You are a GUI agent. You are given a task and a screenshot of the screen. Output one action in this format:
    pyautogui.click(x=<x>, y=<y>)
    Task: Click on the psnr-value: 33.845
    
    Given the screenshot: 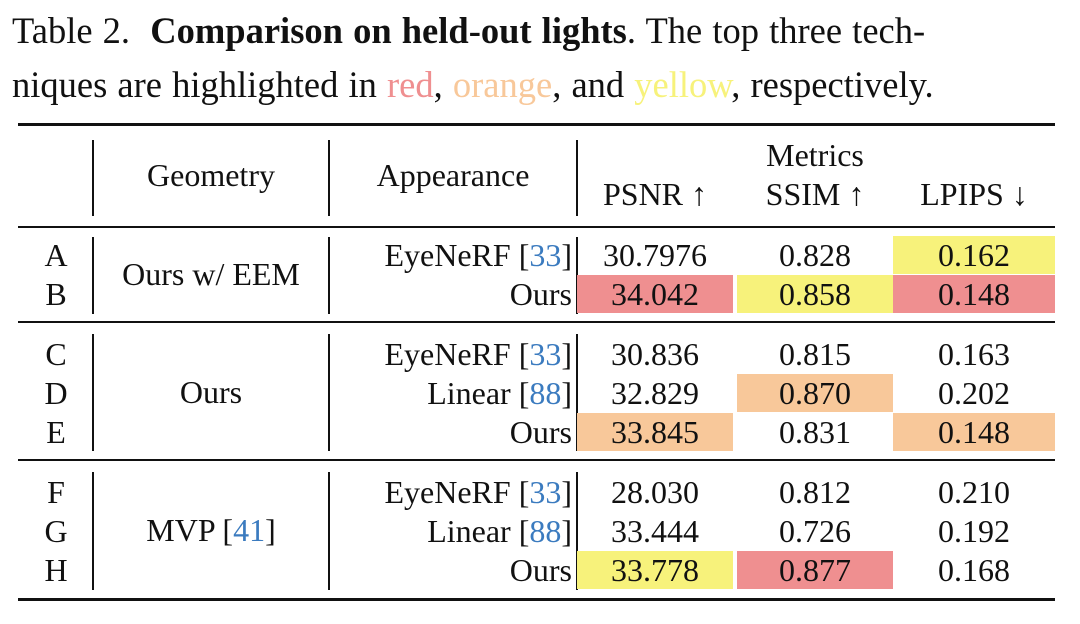 What is the action you would take?
    pyautogui.click(x=655, y=432)
    